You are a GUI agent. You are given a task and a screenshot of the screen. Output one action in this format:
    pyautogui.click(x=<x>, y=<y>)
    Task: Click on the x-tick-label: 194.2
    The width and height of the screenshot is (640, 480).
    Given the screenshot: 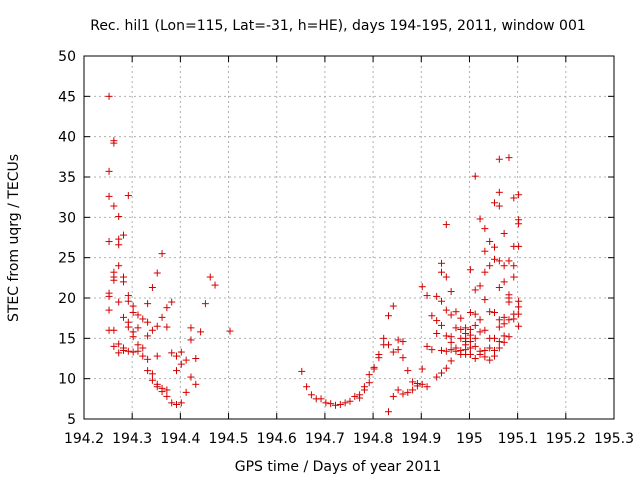 What is the action you would take?
    pyautogui.click(x=84, y=439)
    